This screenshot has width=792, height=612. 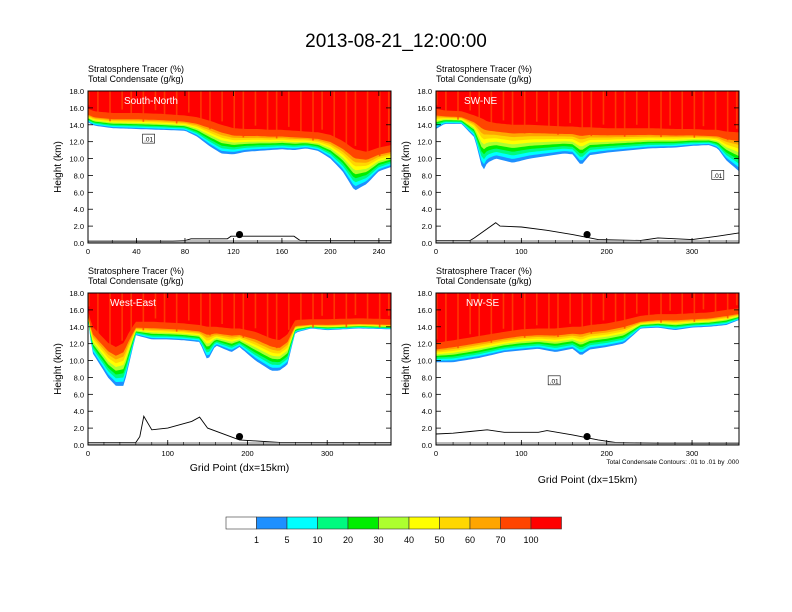 I want to click on x-tick-label: 120, so click(x=233, y=251).